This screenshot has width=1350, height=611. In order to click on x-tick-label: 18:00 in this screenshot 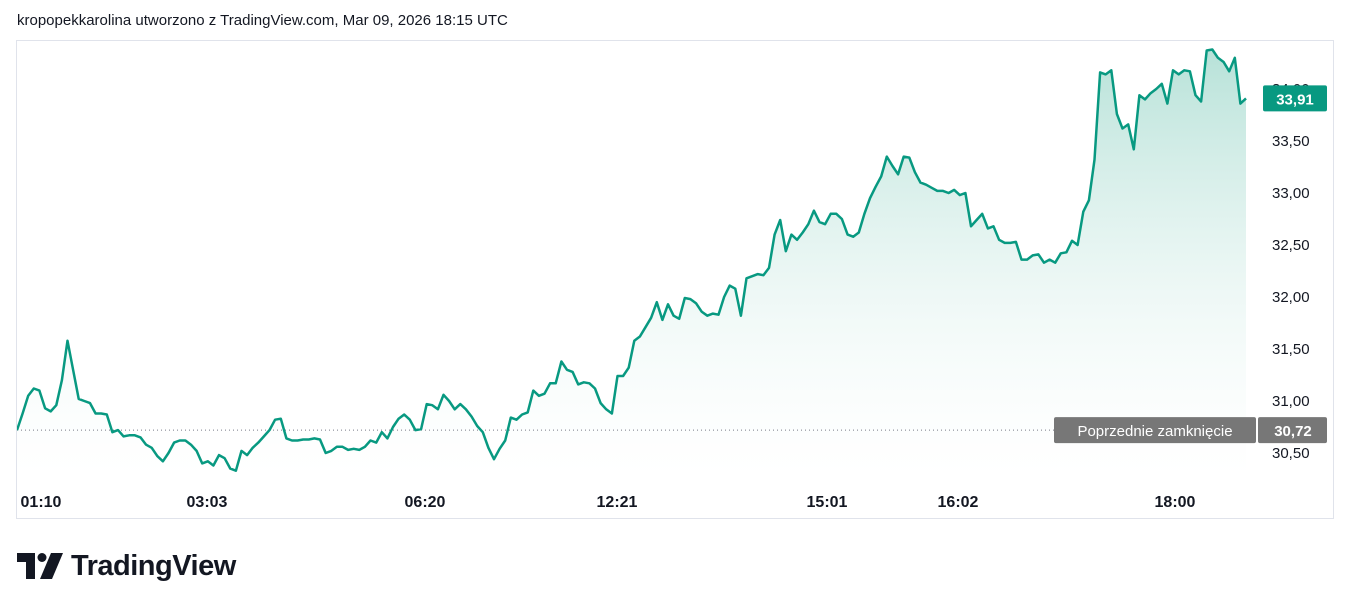, I will do `click(1175, 502)`.